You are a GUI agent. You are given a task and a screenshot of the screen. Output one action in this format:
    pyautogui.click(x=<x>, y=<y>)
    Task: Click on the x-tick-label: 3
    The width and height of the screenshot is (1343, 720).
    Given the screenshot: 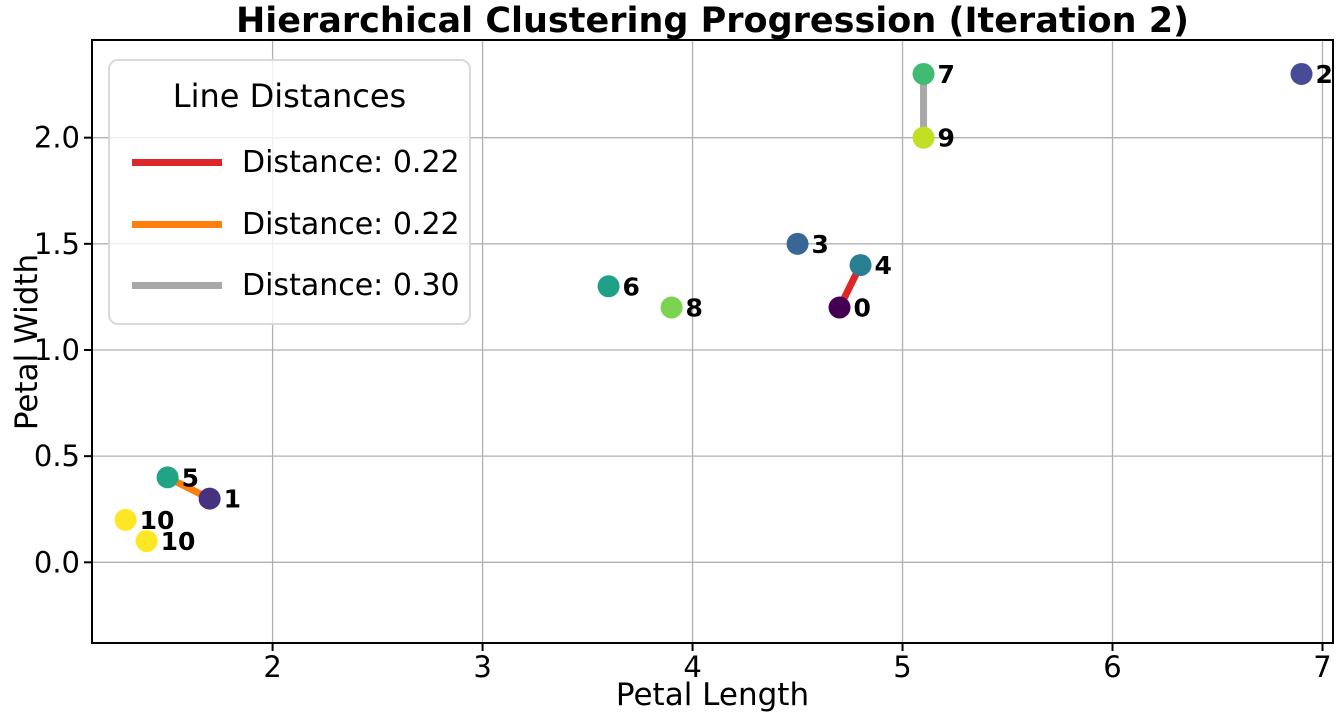 What is the action you would take?
    pyautogui.click(x=482, y=667)
    